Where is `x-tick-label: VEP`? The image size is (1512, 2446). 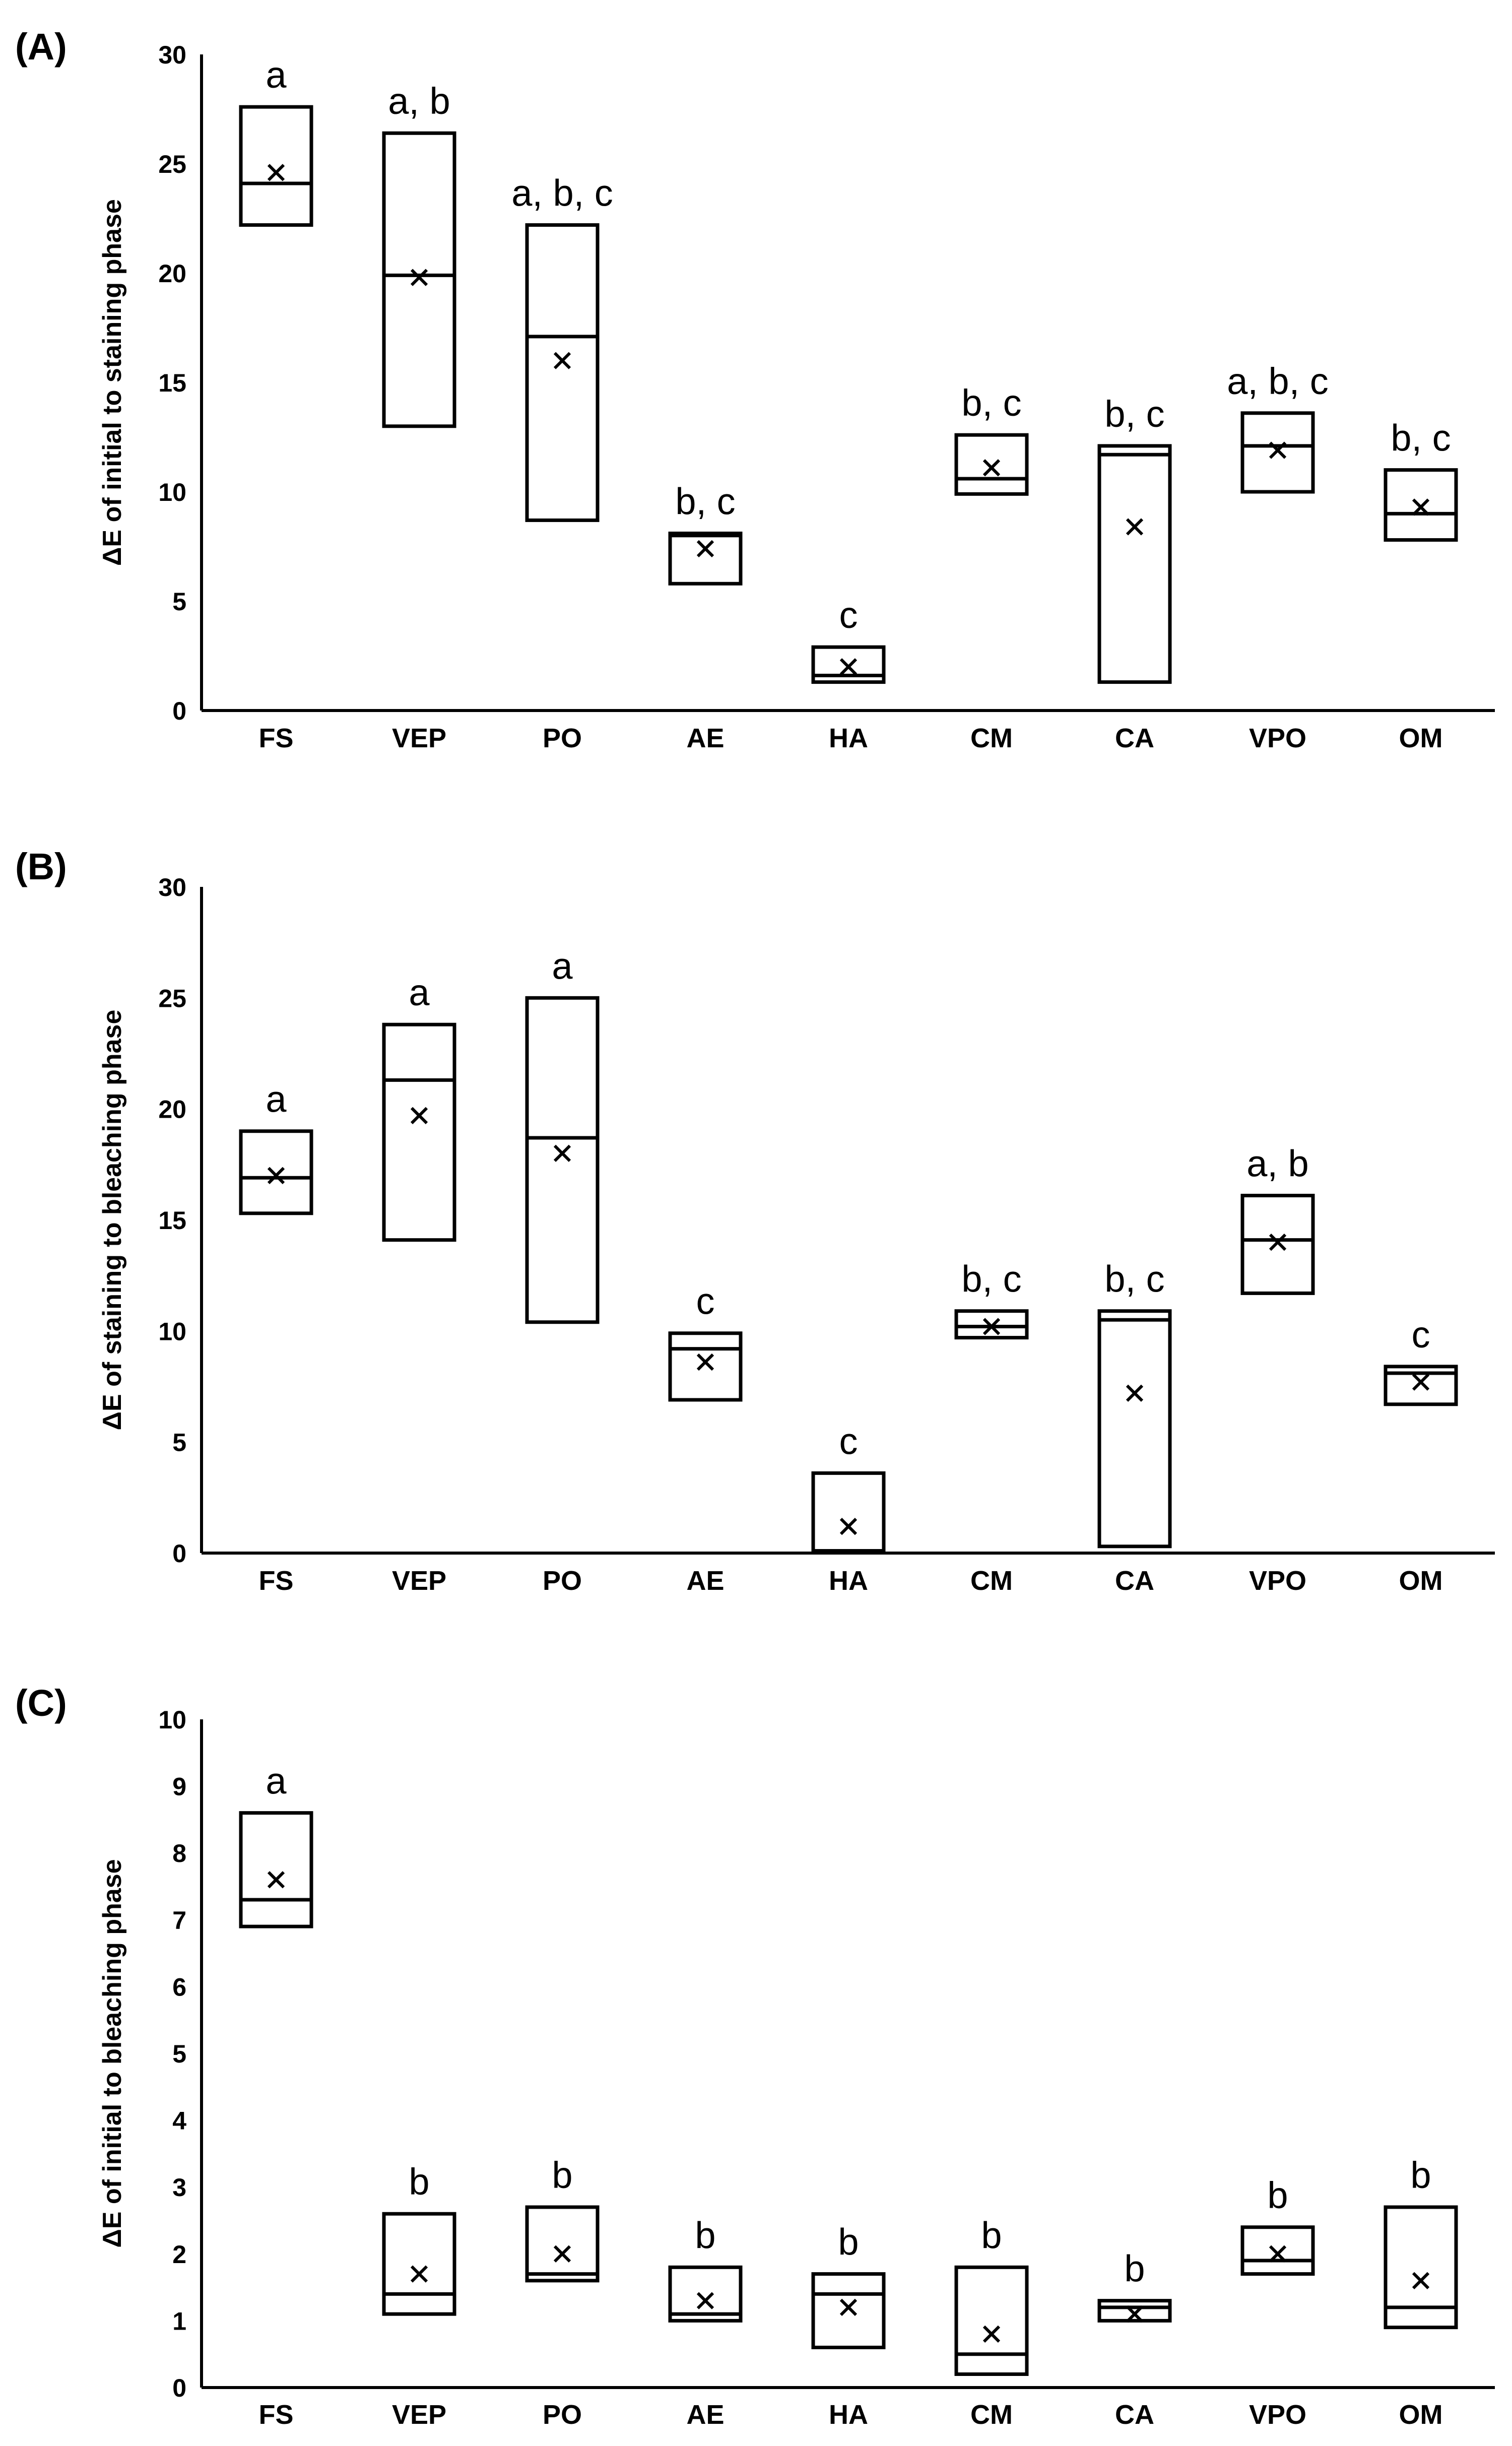 x-tick-label: VEP is located at coordinates (419, 1581).